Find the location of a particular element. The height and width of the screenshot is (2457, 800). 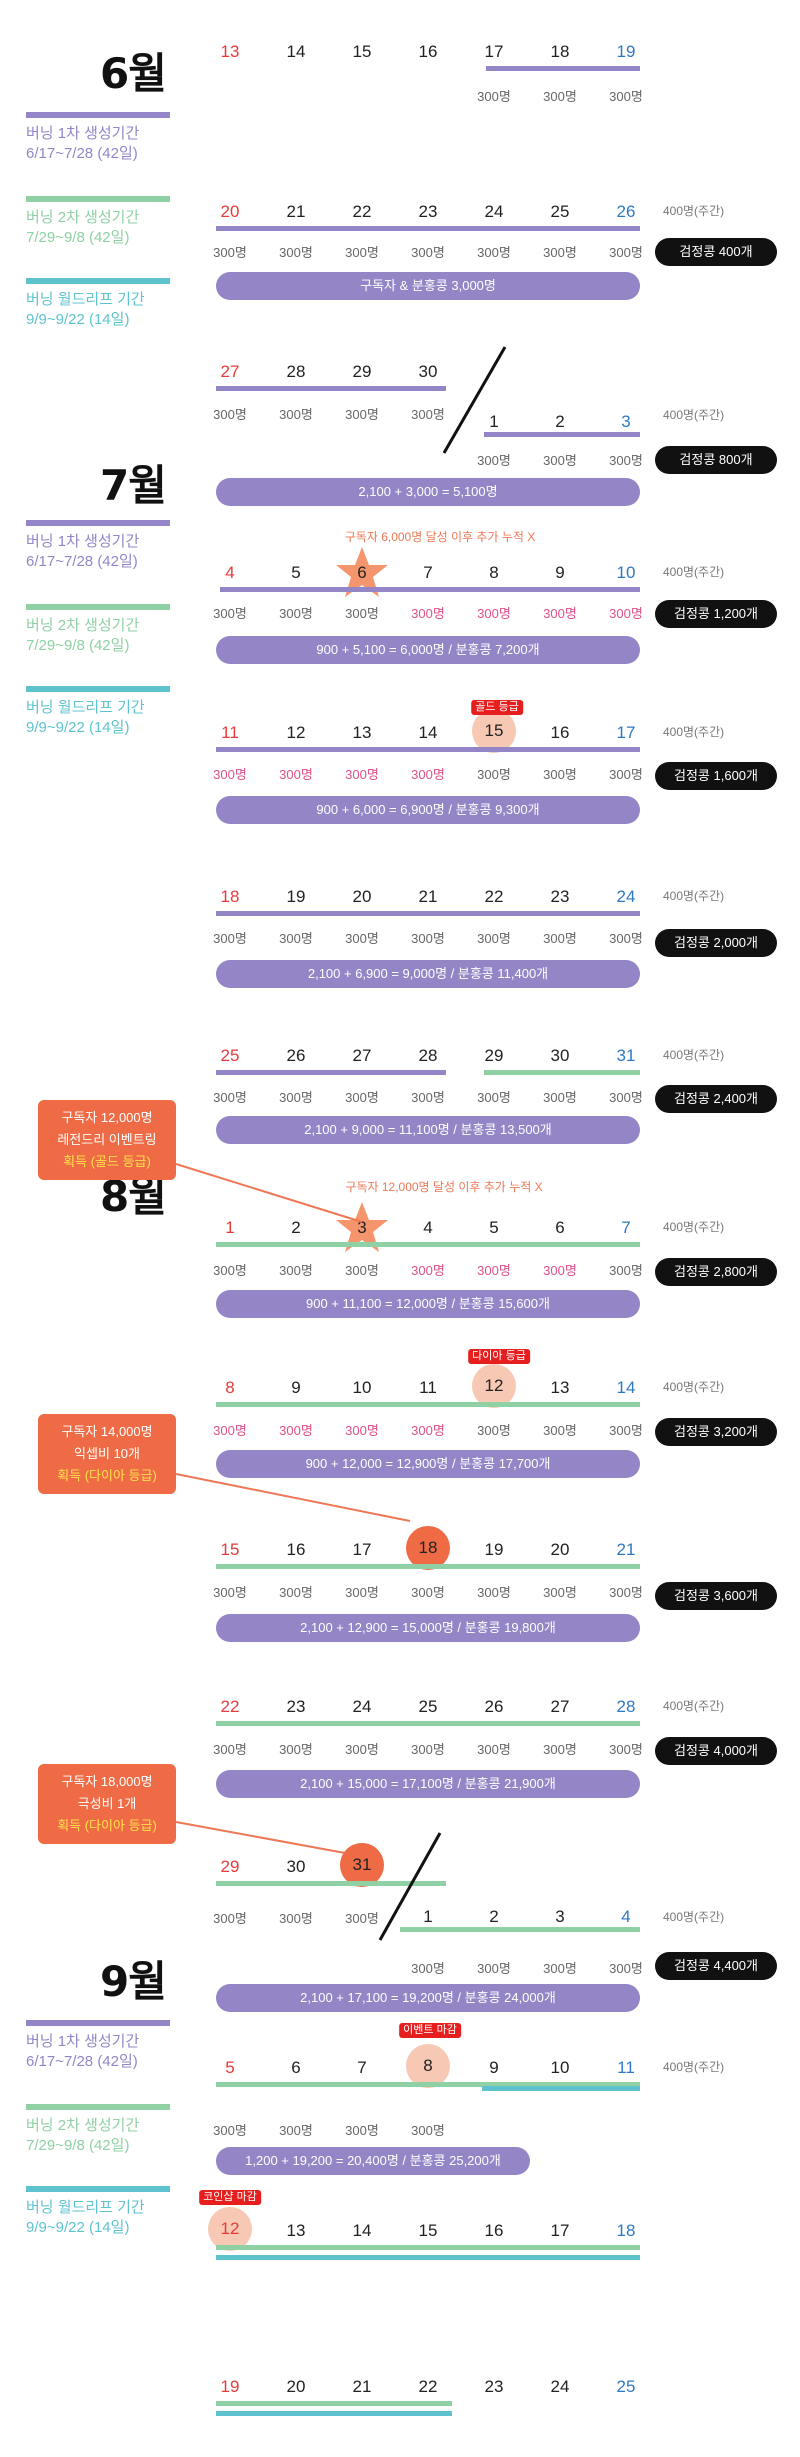

legend-text-burning1: 버닝 1차 생성기간 6/17~7/28 (42일) is located at coordinates (83, 551).